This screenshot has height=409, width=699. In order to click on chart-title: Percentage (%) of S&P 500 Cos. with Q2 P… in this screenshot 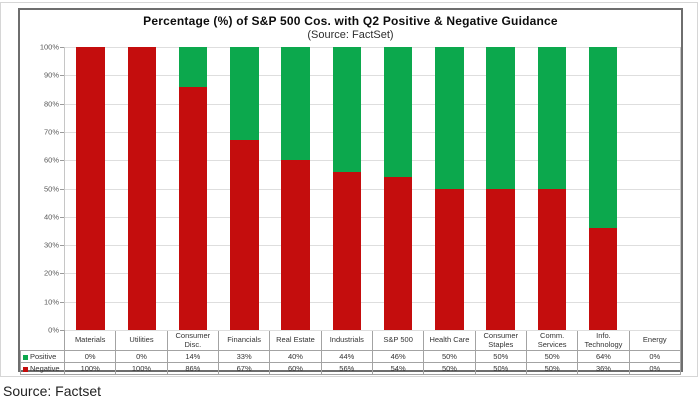, I will do `click(350, 21)`.